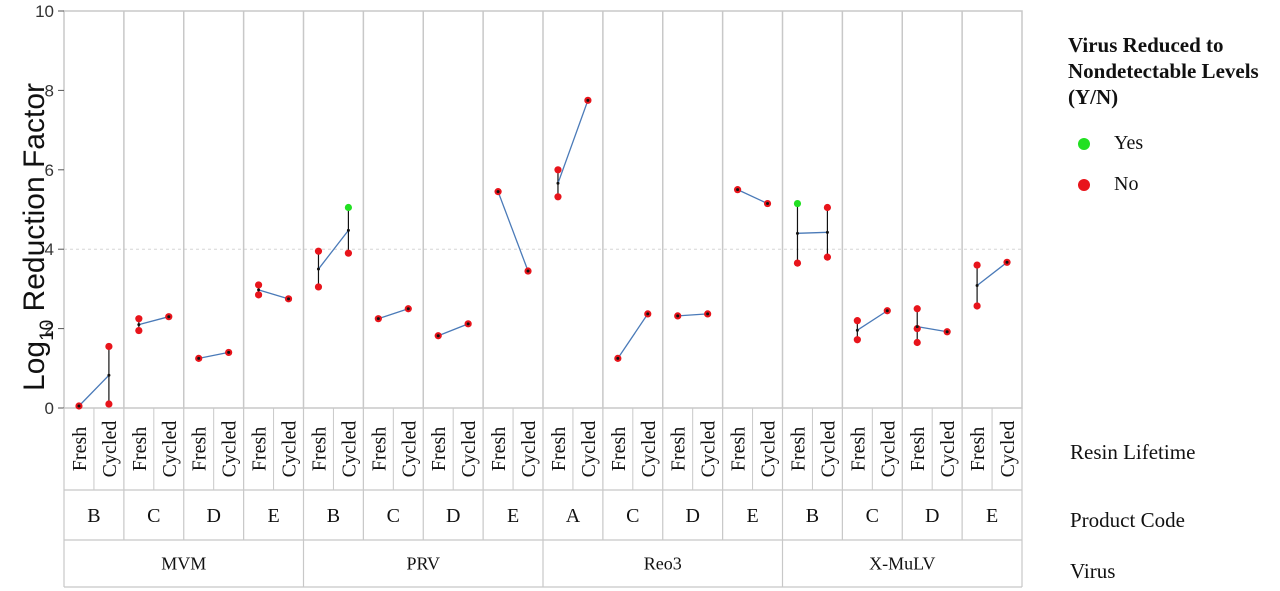  Describe the element at coordinates (1127, 520) in the screenshot. I see `row-label-product-code: Product Code` at that location.